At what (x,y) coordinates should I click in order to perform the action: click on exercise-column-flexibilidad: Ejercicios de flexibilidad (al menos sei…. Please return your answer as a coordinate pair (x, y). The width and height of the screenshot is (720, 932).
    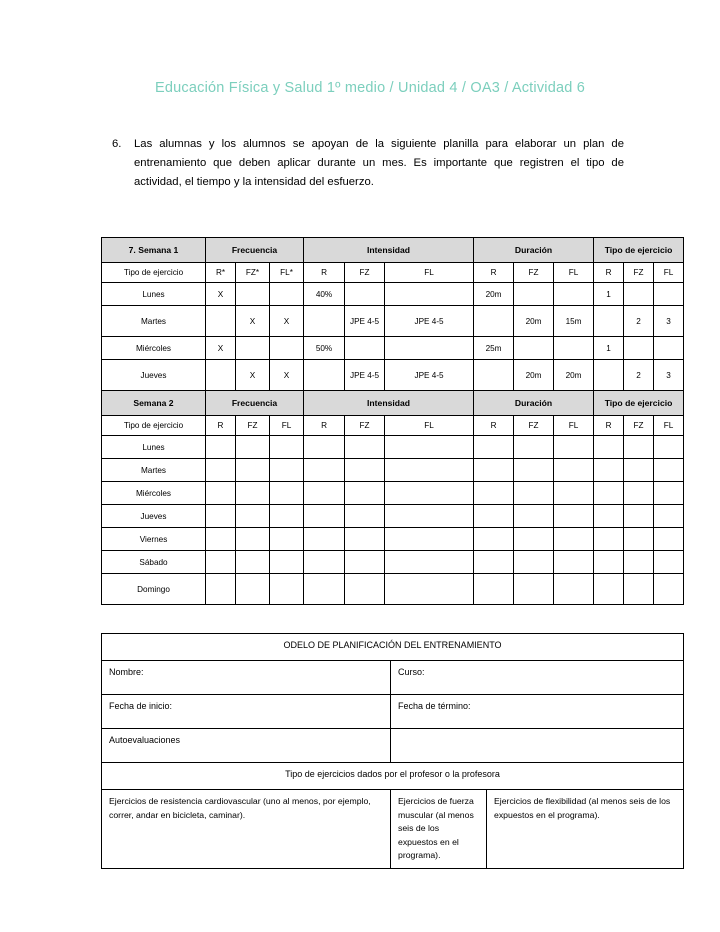
    Looking at the image, I should click on (585, 829).